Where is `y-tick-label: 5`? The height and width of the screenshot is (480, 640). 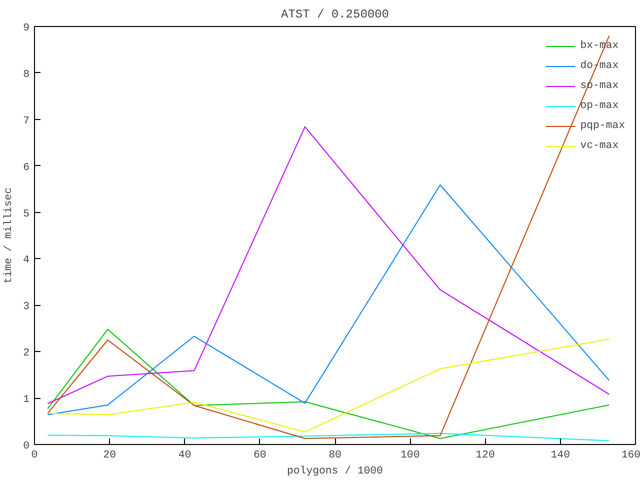
y-tick-label: 5 is located at coordinates (26, 214).